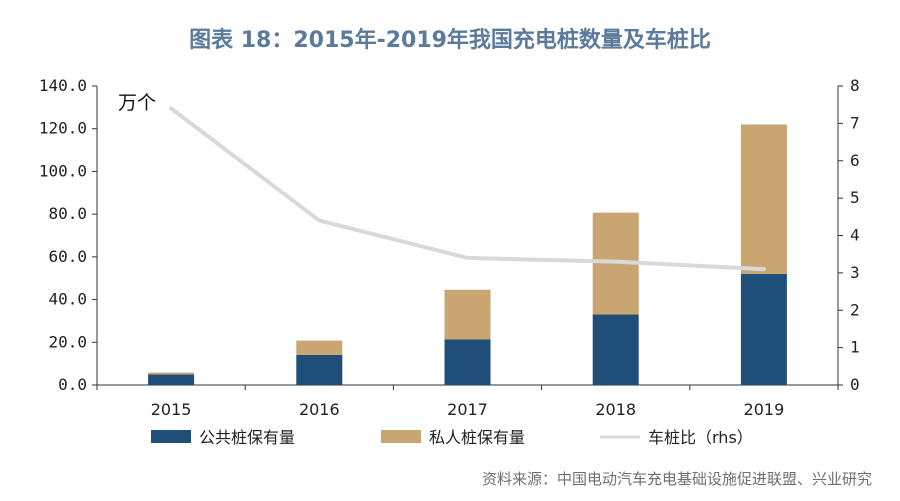  I want to click on left-tick-label: 100.0, so click(63, 170).